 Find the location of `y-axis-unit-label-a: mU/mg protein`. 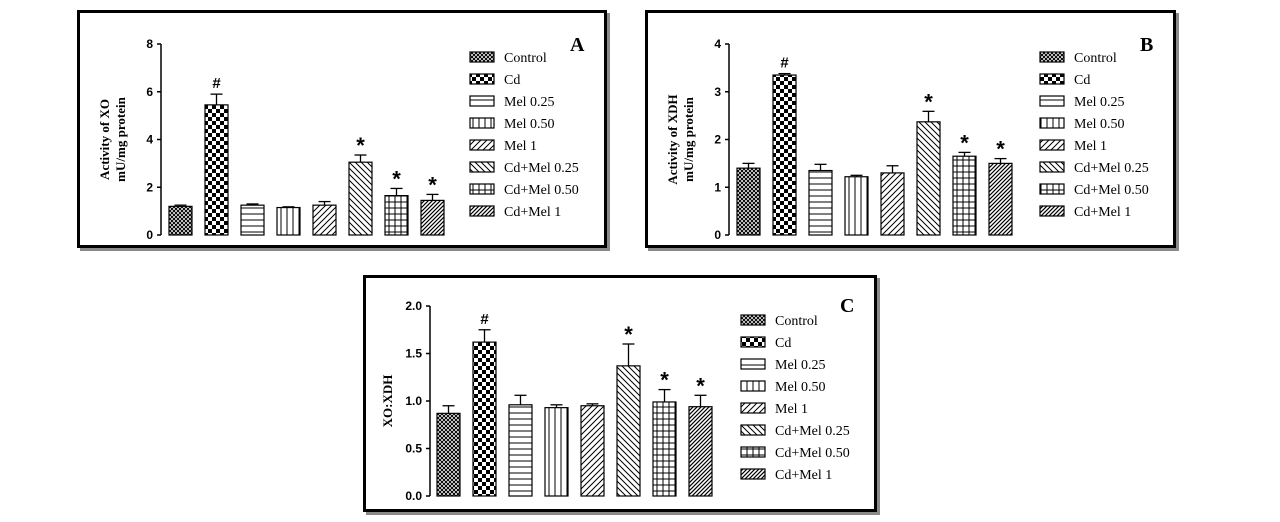

y-axis-unit-label-a: mU/mg protein is located at coordinates (120, 138).